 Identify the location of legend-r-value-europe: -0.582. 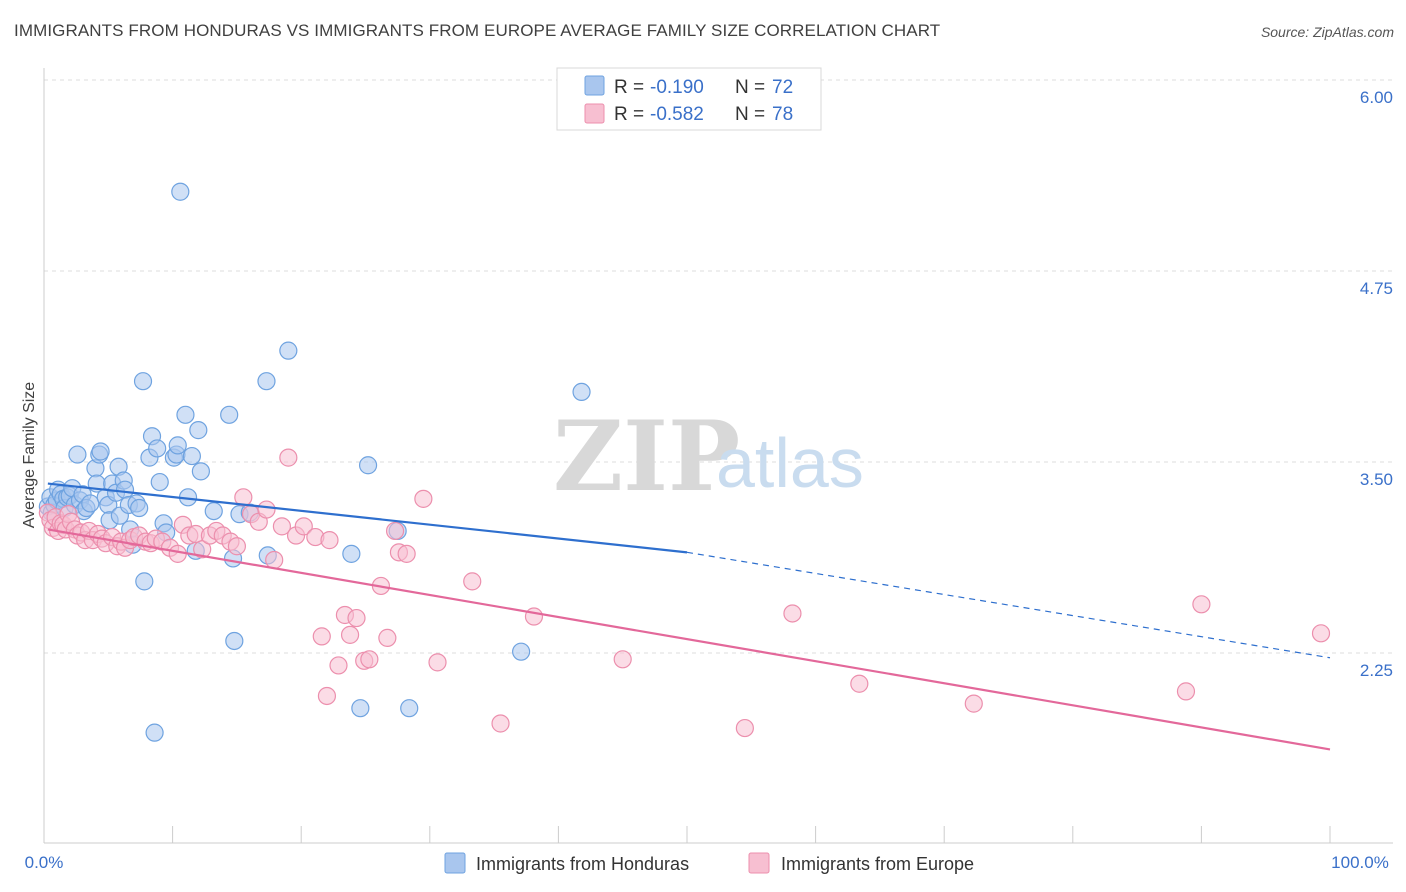
(677, 114).